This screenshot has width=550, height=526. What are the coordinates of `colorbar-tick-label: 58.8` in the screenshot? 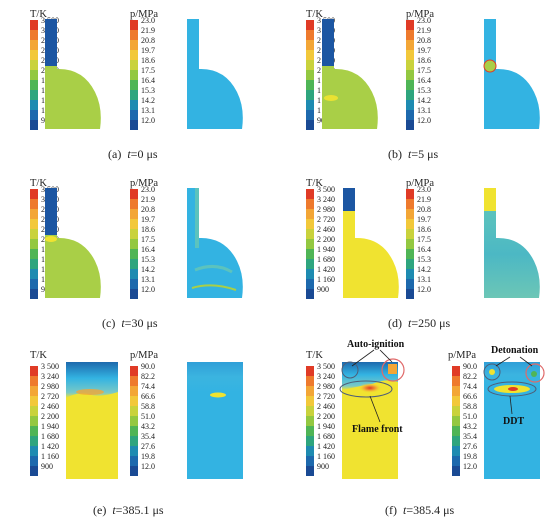 It's located at (470, 406).